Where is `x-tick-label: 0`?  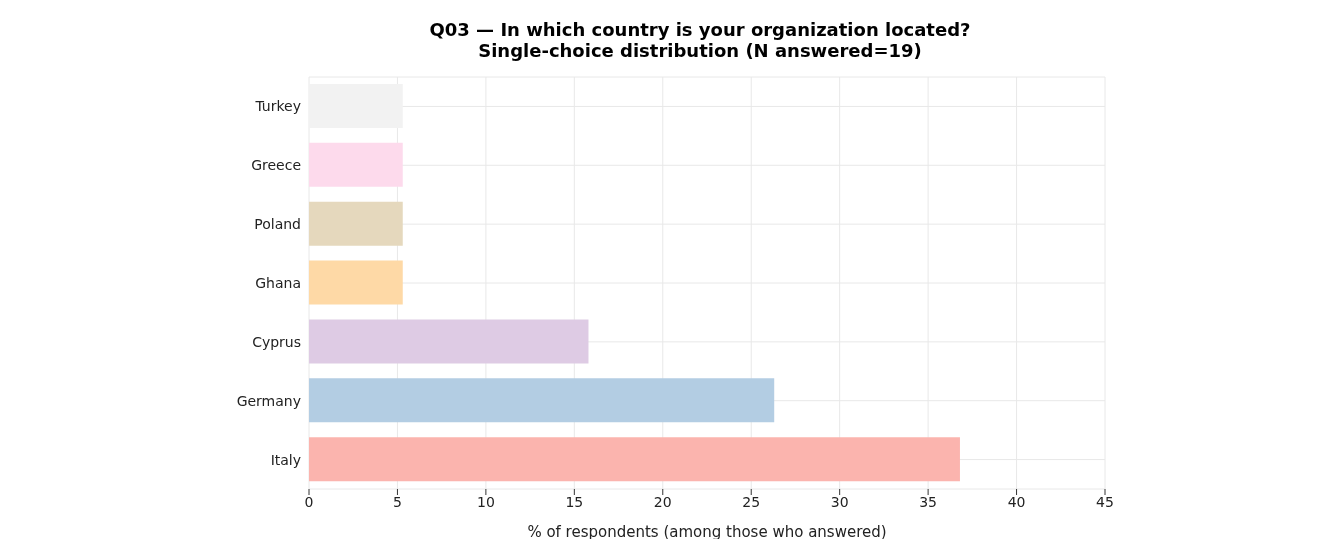 x-tick-label: 0 is located at coordinates (309, 501).